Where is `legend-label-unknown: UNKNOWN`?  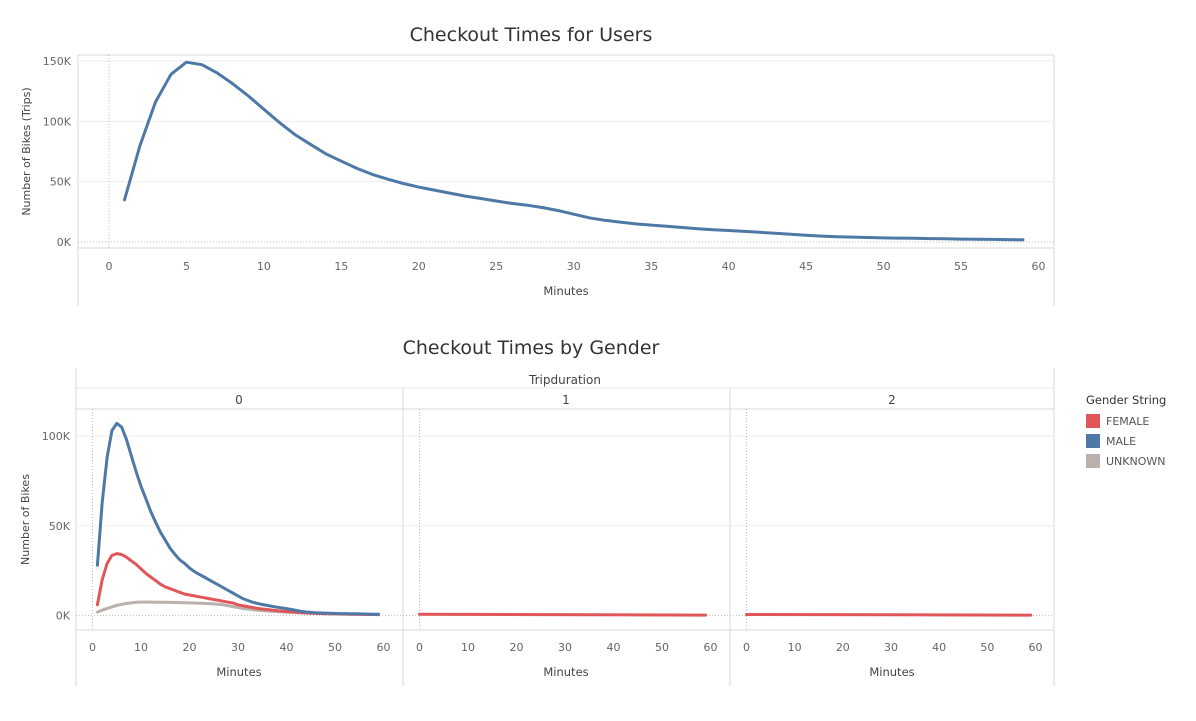
legend-label-unknown: UNKNOWN is located at coordinates (1136, 461).